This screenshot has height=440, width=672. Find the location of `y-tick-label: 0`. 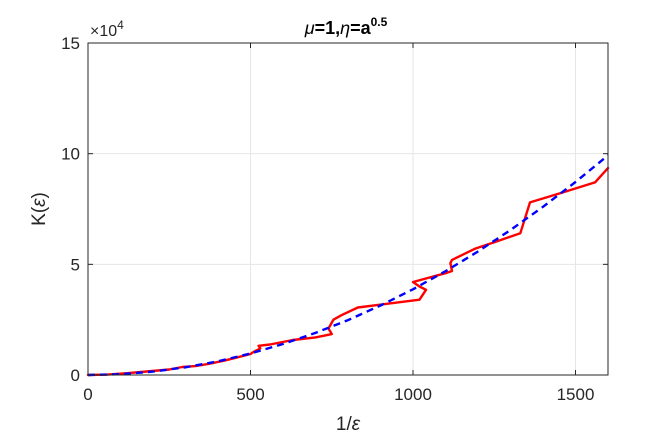

y-tick-label: 0 is located at coordinates (75, 375).